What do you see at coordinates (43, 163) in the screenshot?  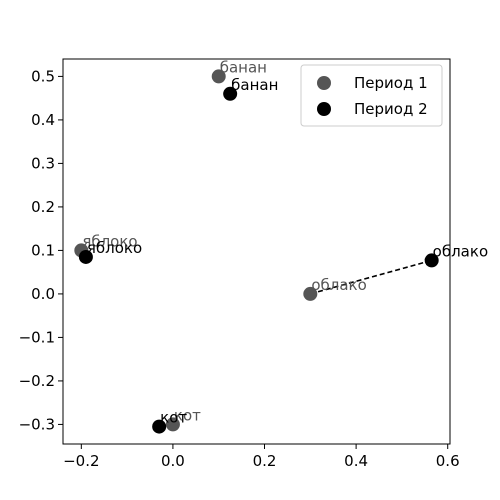 I see `y-tick-label: 0.3` at bounding box center [43, 163].